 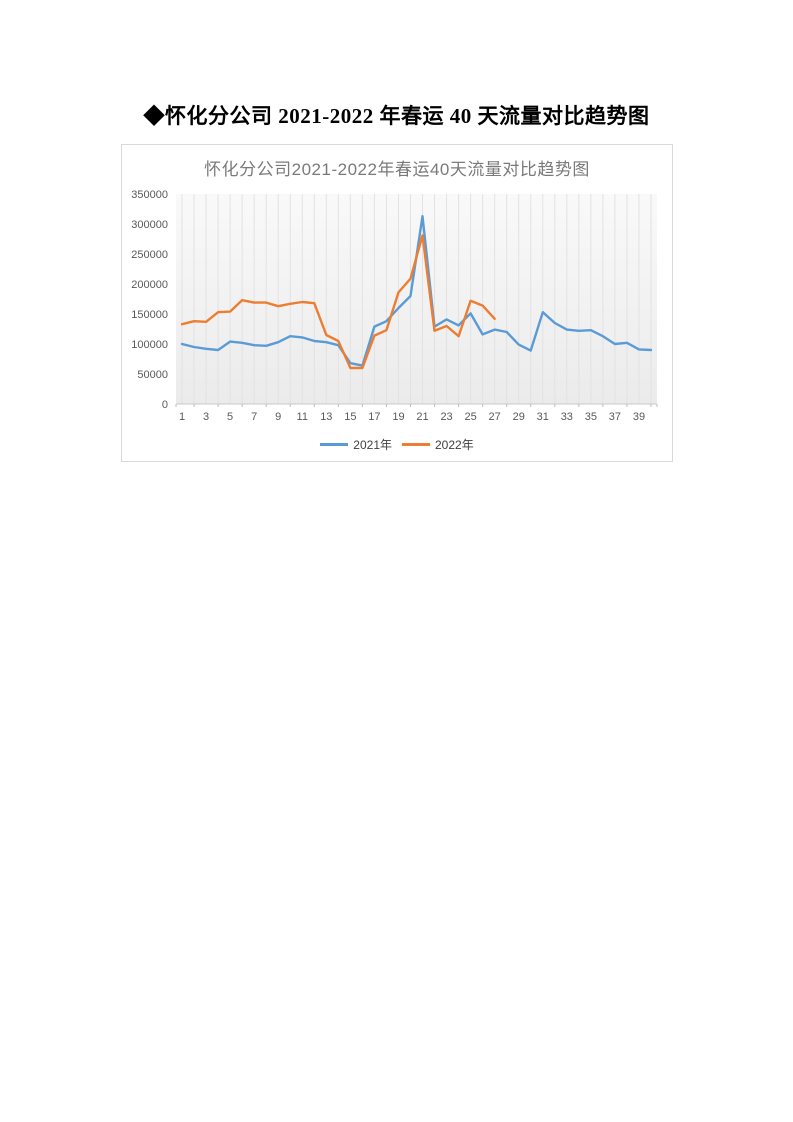 What do you see at coordinates (278, 417) in the screenshot?
I see `svg-text: 9` at bounding box center [278, 417].